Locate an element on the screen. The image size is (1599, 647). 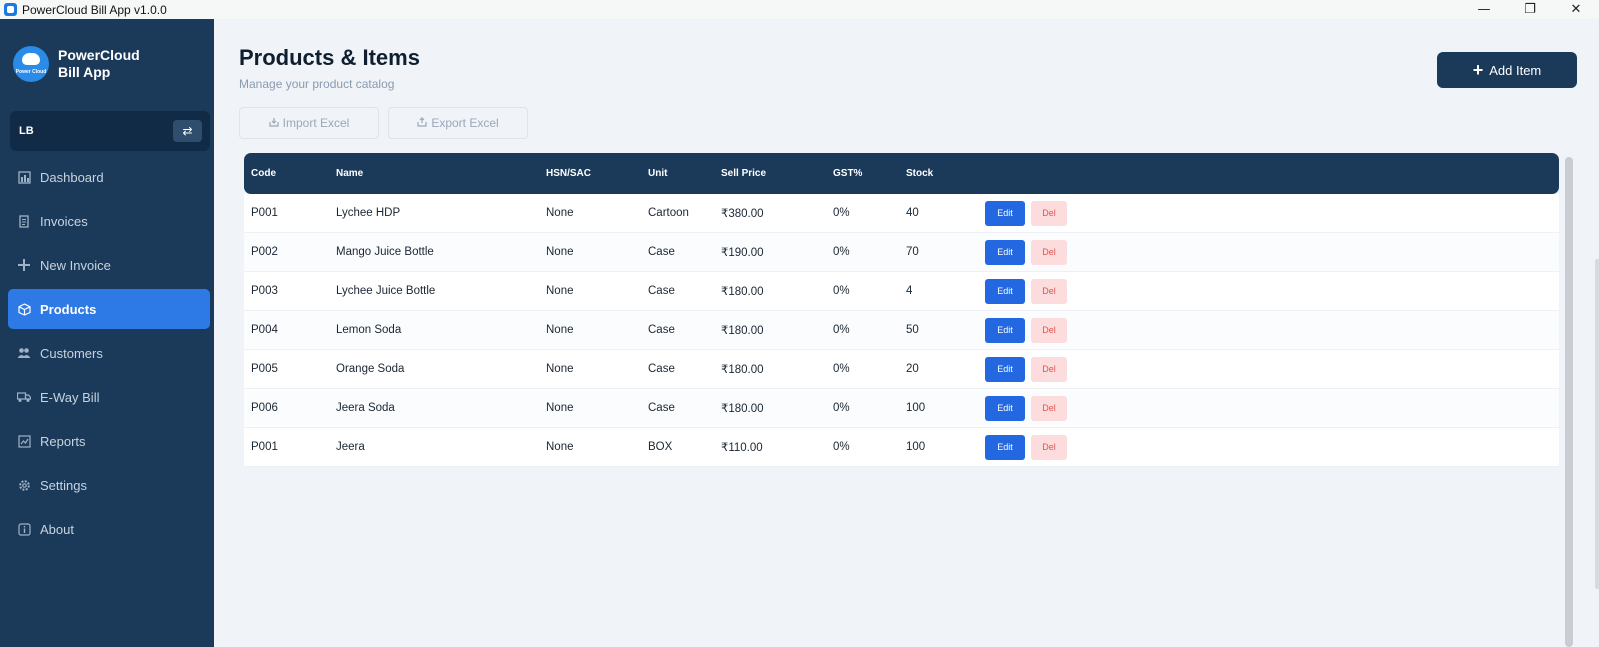
window-controls: — ❐ ✕ is located at coordinates (1530, 9).